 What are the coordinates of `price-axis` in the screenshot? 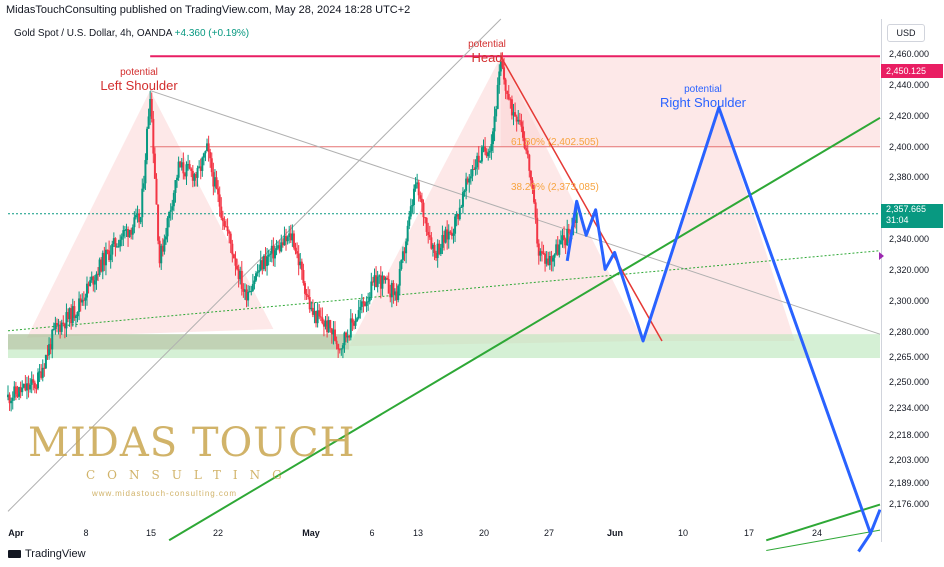 It's located at (912, 280).